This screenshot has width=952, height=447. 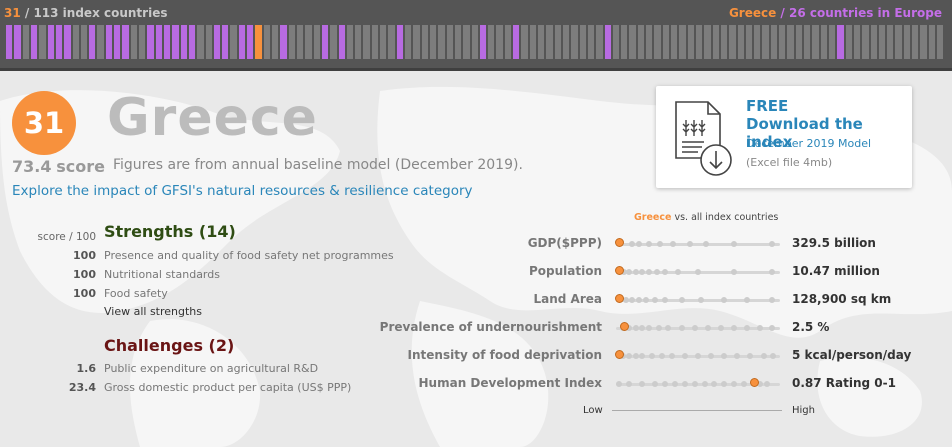 I want to click on download-index-link: Download the index, so click(x=804, y=133).